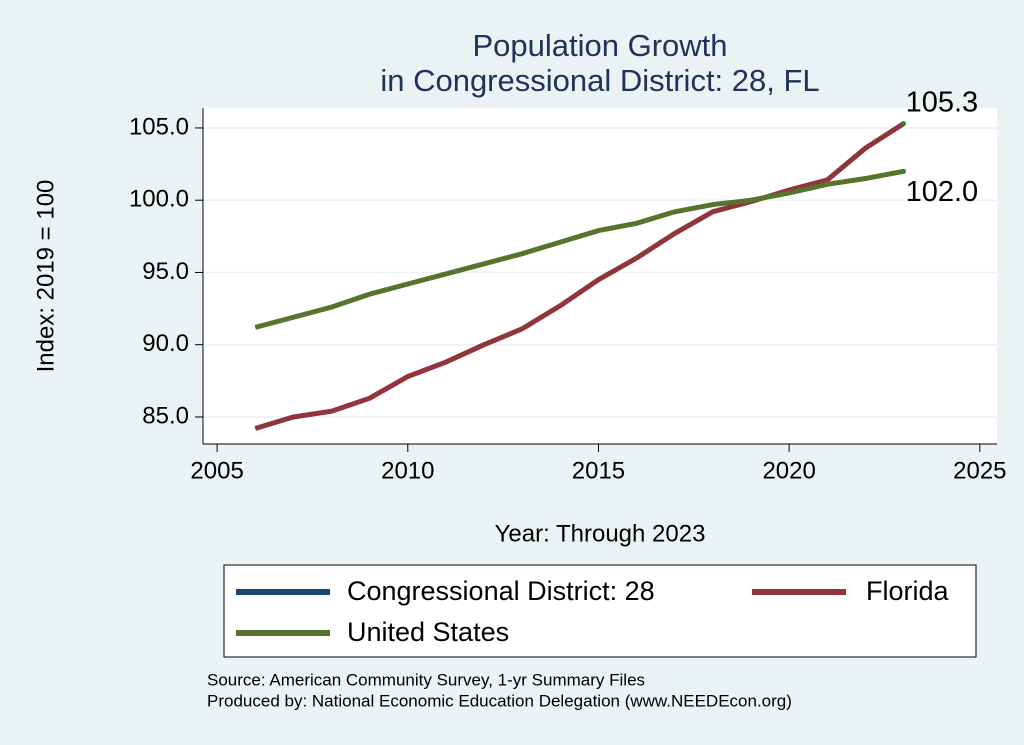  What do you see at coordinates (598, 470) in the screenshot?
I see `x-tick-label: 2015` at bounding box center [598, 470].